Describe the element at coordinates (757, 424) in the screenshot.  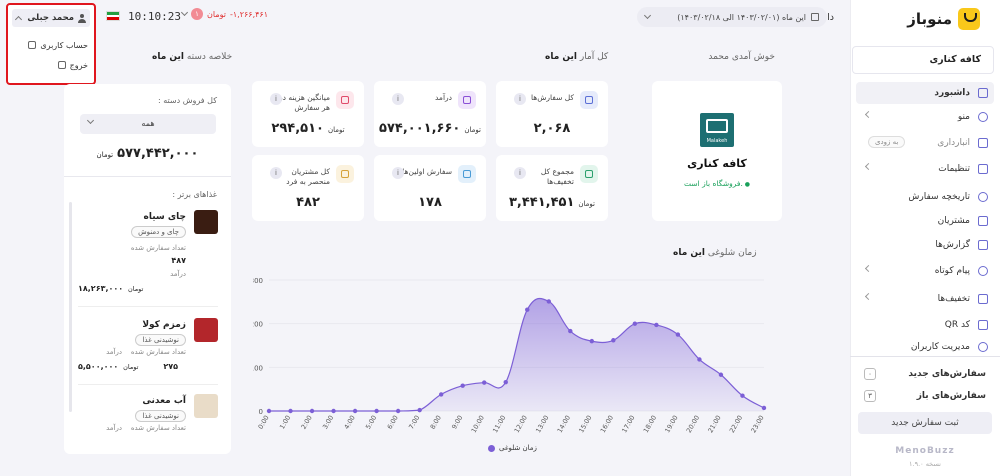
I see `x-tick-label: 23:00` at that location.